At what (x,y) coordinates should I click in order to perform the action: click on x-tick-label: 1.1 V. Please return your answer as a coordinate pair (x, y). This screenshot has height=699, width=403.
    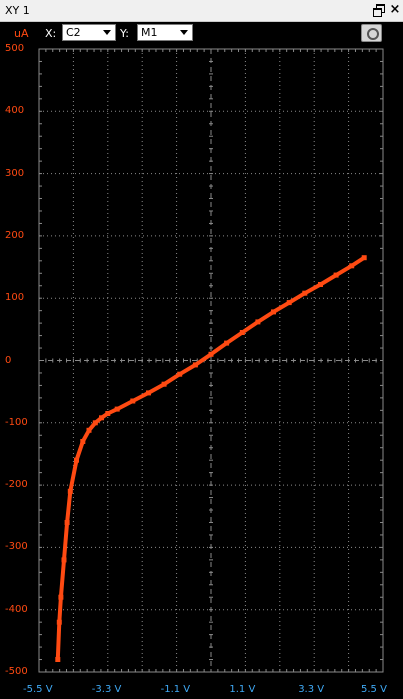
    Looking at the image, I should click on (242, 689).